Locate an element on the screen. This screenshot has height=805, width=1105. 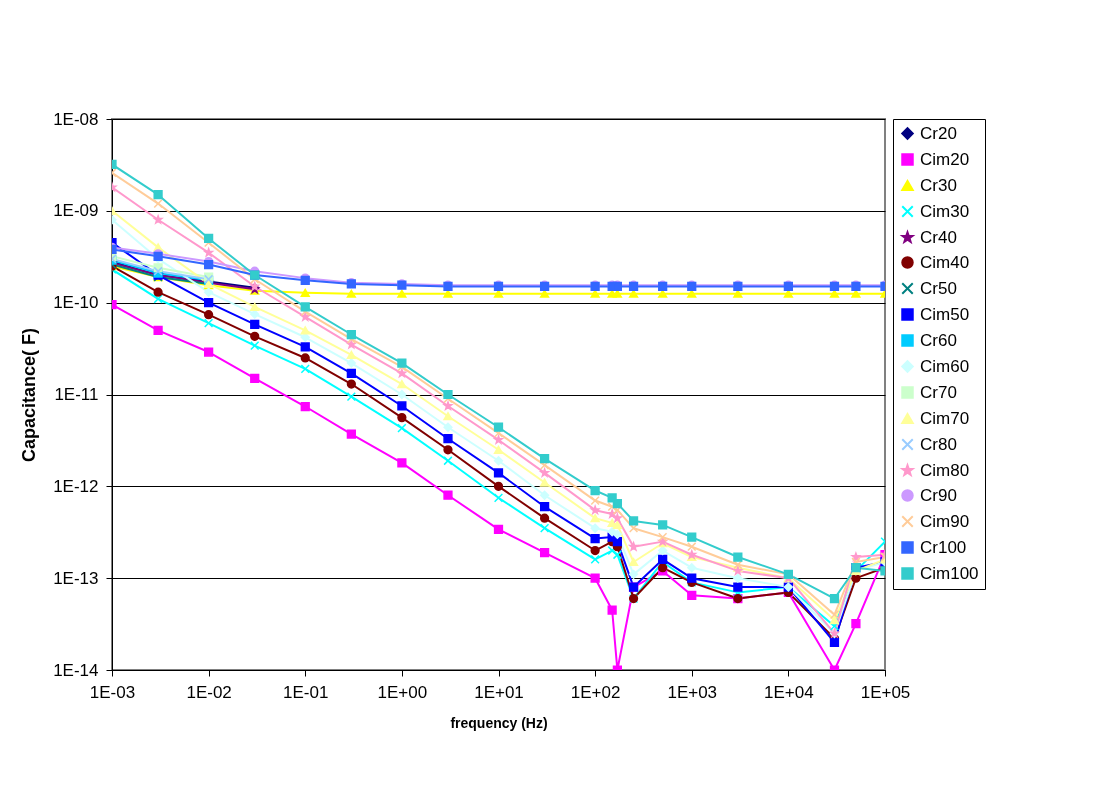
y-tick-label: 1E-13 is located at coordinates (76, 578).